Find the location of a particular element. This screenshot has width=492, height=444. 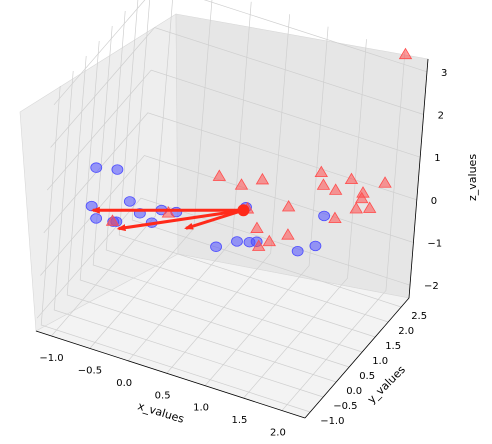

z-tick-label: 2 is located at coordinates (441, 115).